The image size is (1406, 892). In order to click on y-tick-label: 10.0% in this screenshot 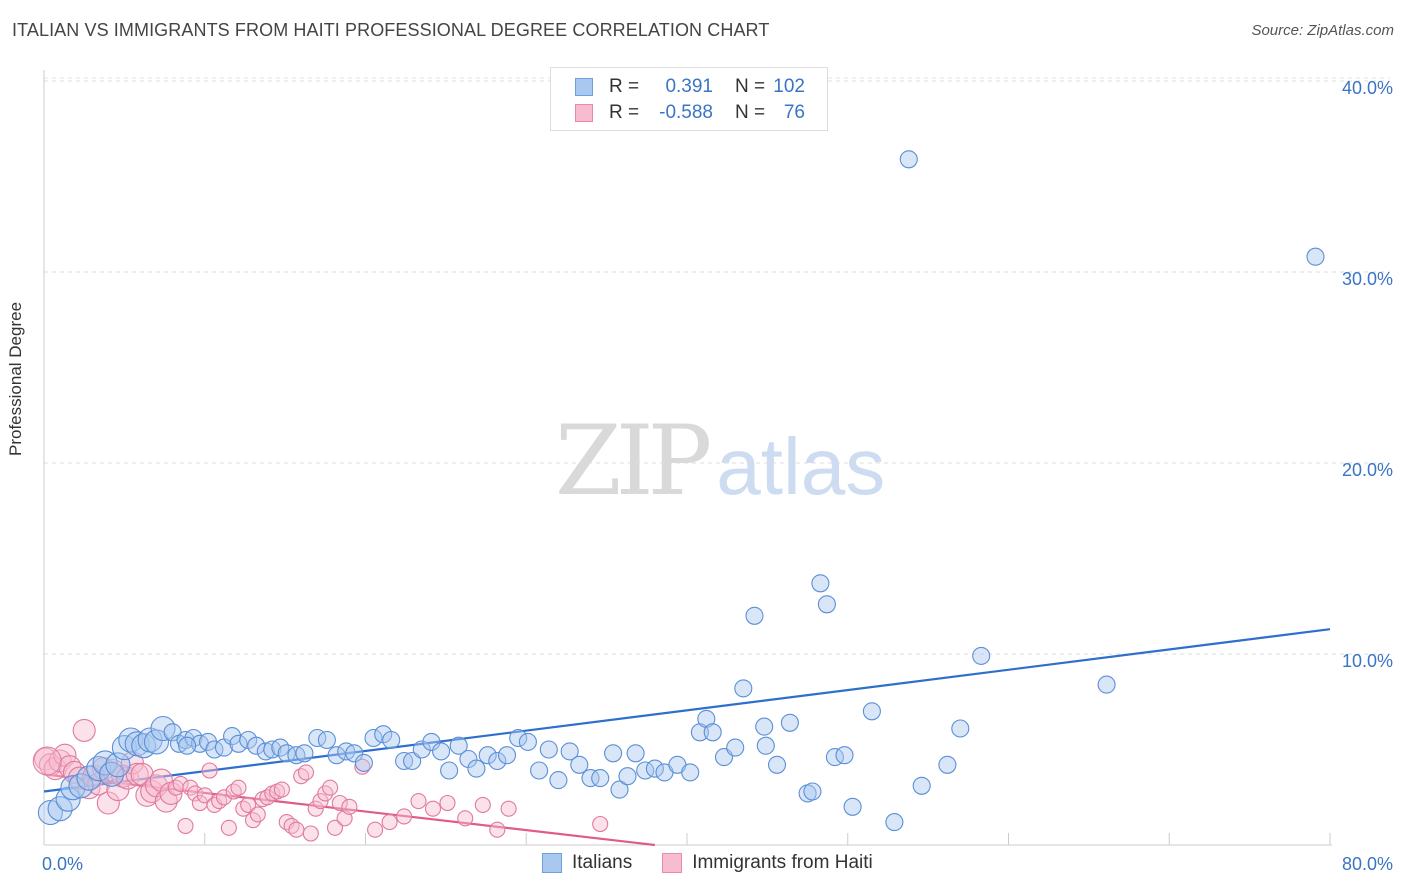, I will do `click(1367, 661)`.